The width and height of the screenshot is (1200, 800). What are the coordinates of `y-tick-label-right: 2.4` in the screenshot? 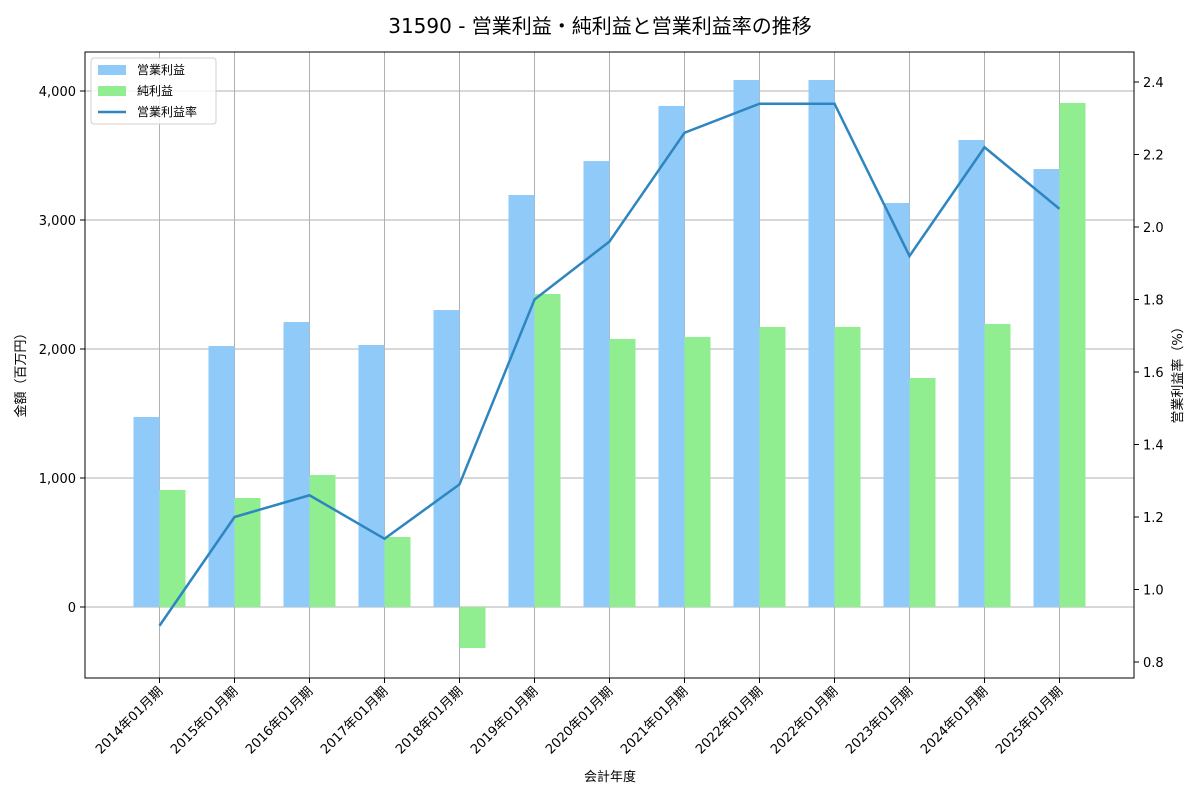 It's located at (1153, 83).